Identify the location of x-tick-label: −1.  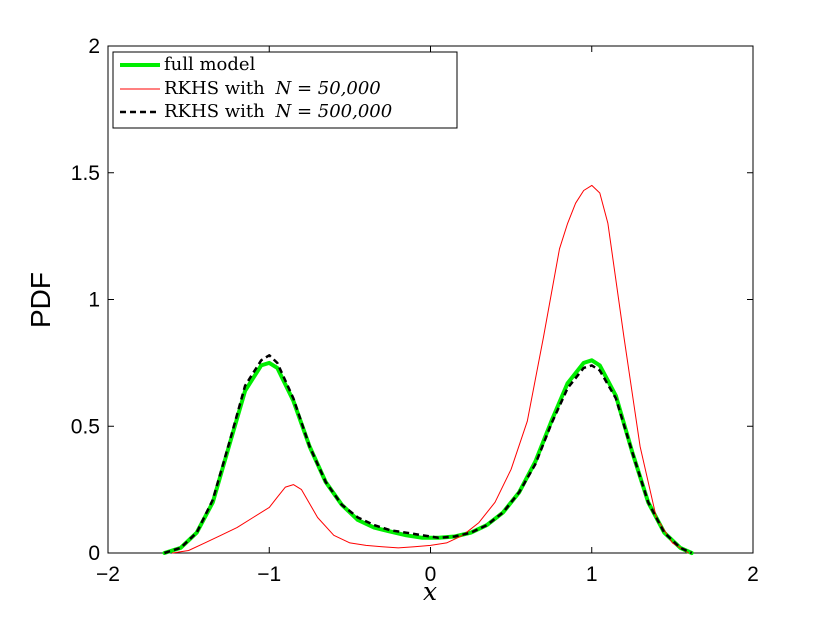
(269, 574).